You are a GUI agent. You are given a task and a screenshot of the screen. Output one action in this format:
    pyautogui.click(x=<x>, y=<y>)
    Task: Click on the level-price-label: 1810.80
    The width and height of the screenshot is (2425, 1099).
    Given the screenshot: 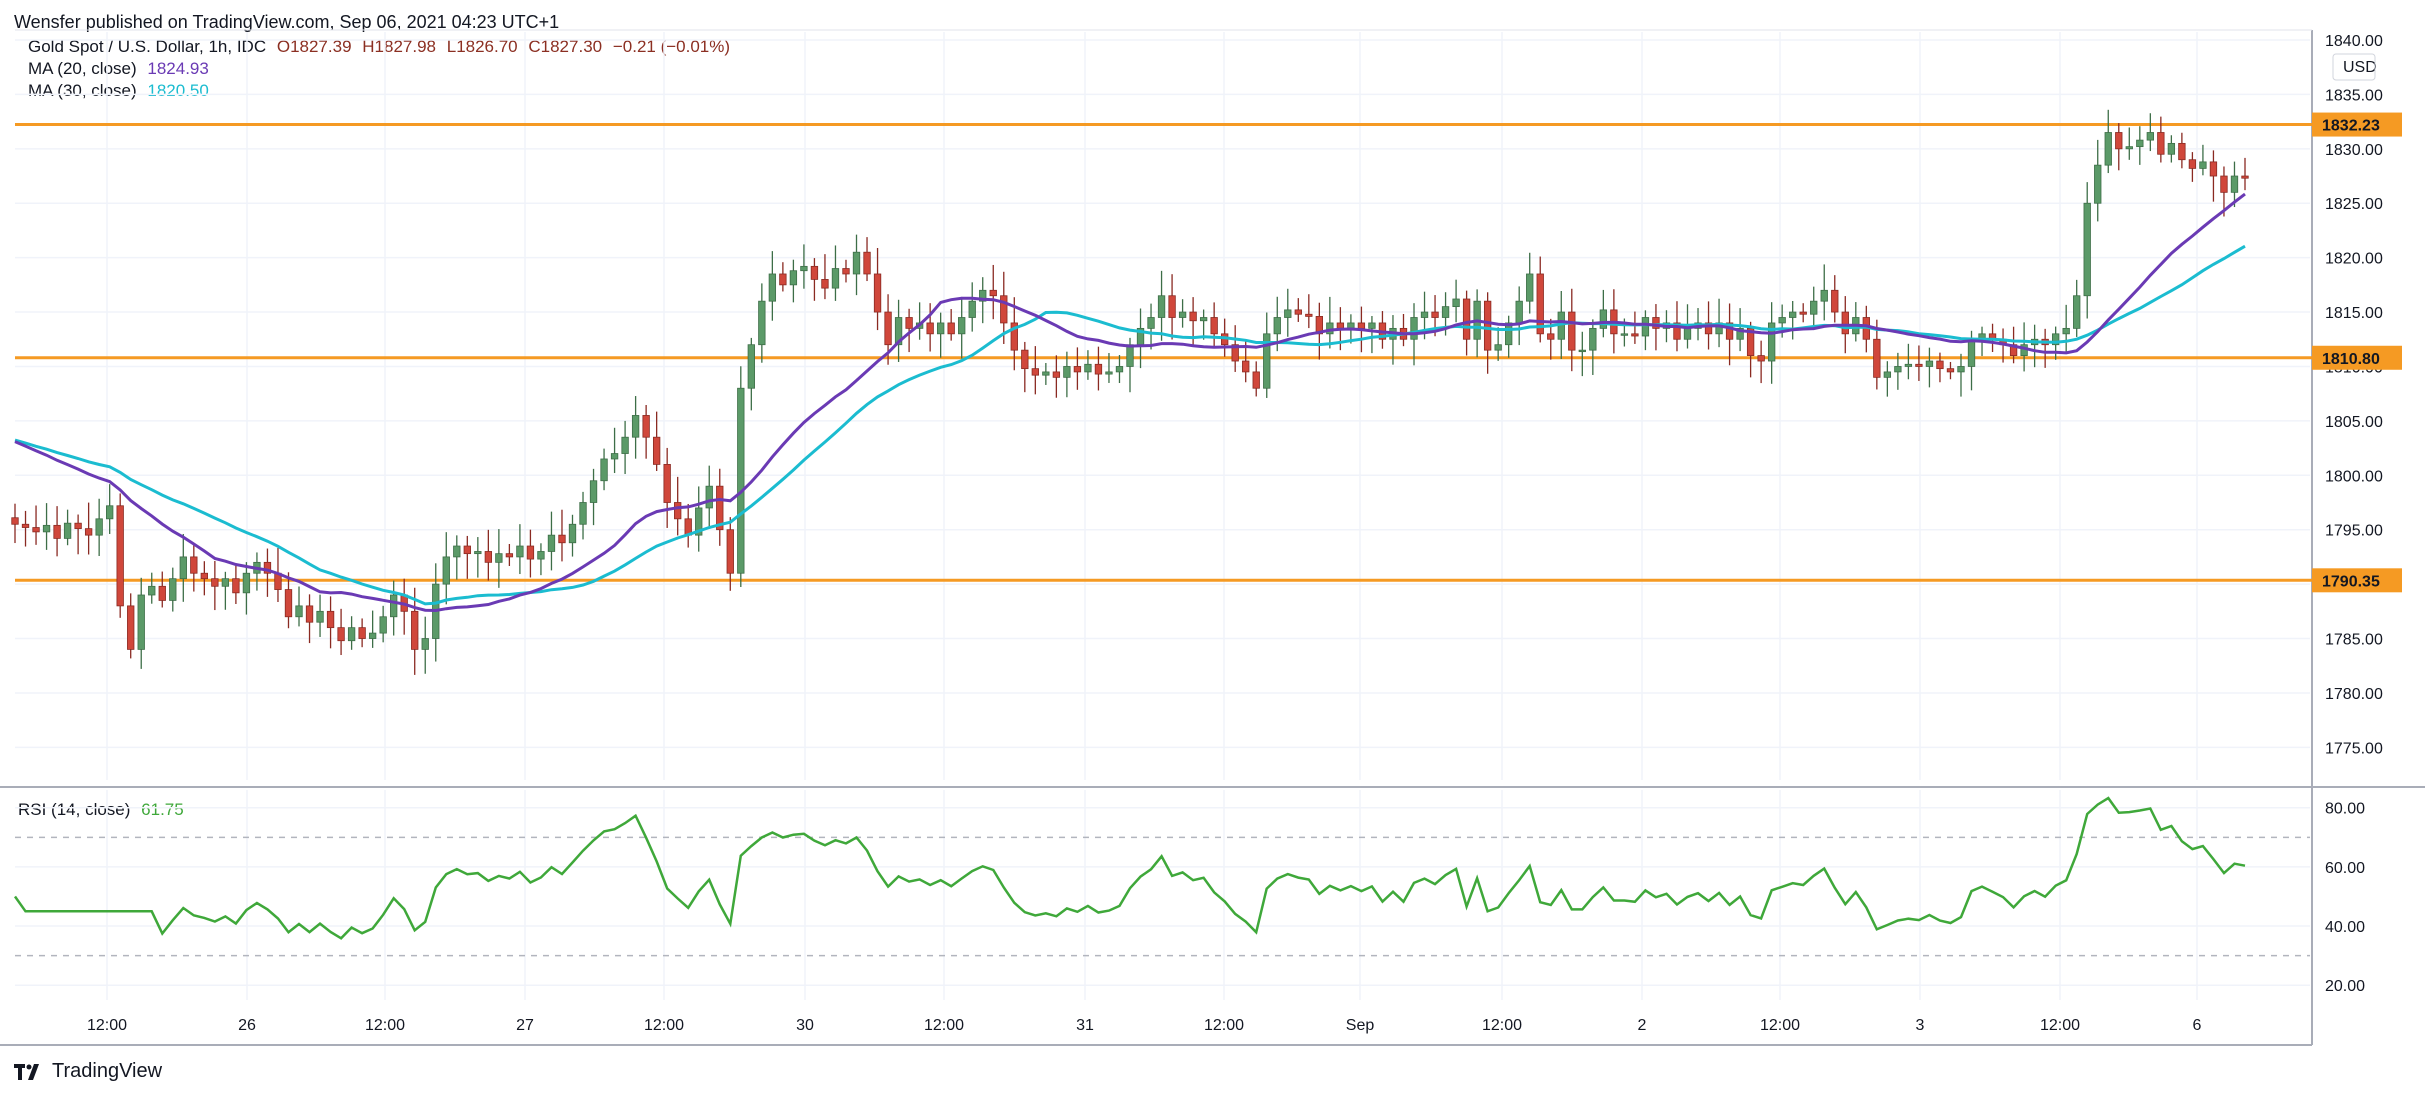 What is the action you would take?
    pyautogui.click(x=2351, y=359)
    